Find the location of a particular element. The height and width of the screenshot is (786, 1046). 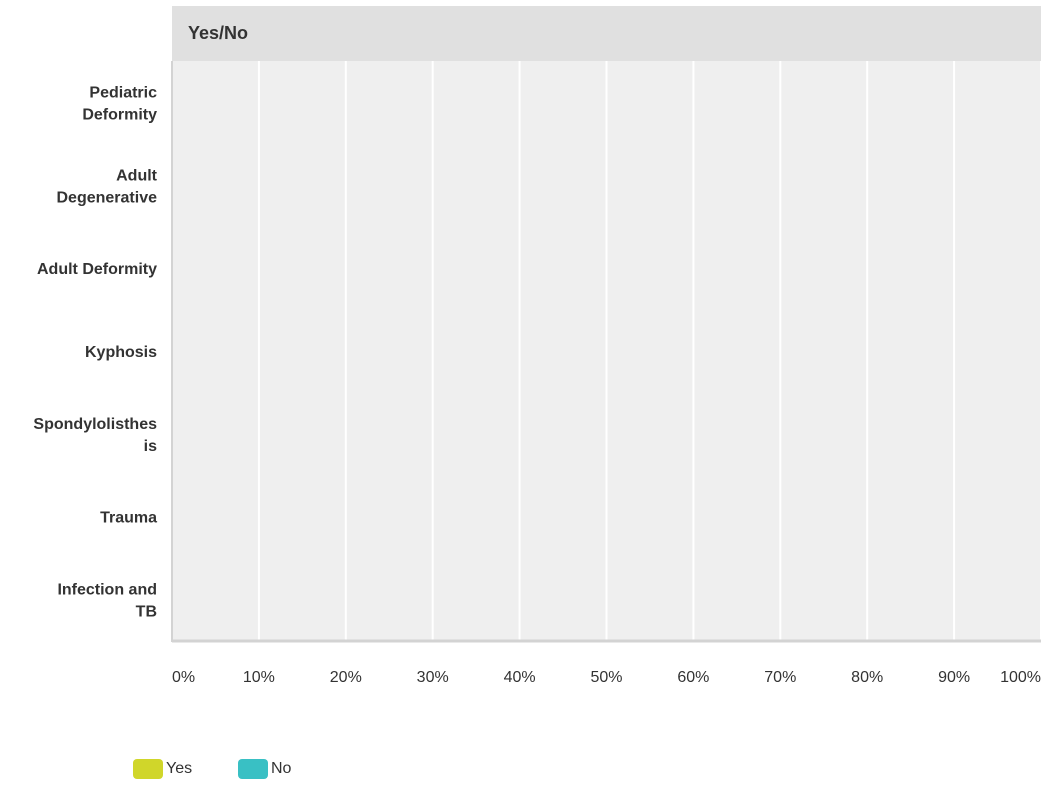

category-label: Trauma is located at coordinates (128, 518).